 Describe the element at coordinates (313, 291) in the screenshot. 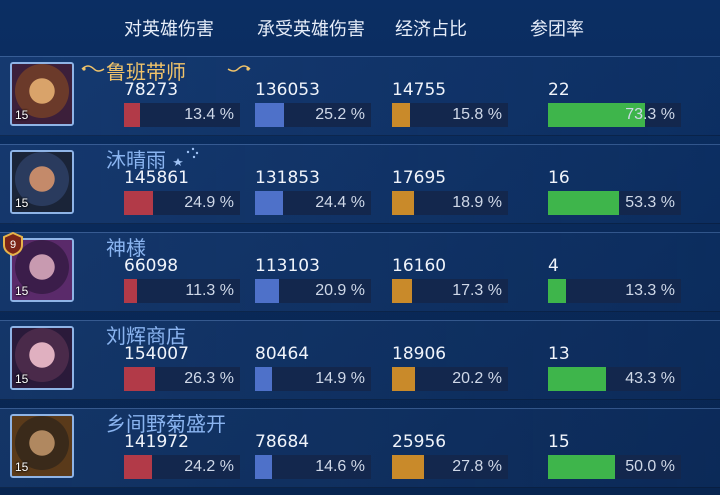

I see `damage-taken-bar: 20.9 %` at that location.